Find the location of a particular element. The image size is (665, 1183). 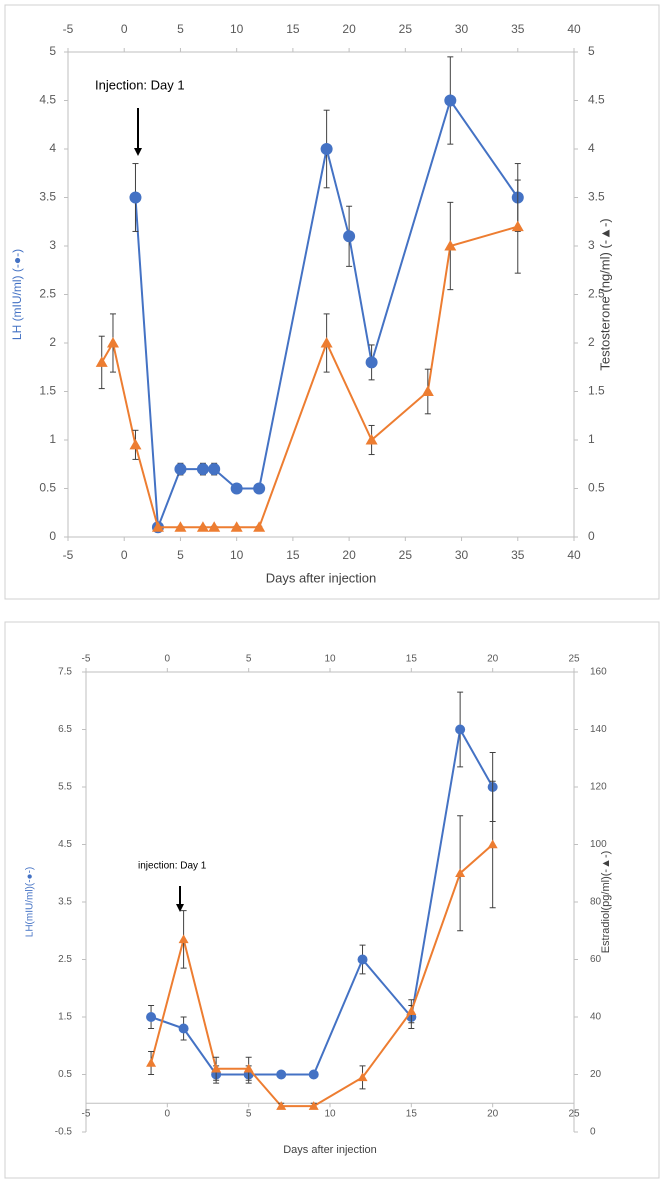

x-tick-label: 15 is located at coordinates (412, 1114).